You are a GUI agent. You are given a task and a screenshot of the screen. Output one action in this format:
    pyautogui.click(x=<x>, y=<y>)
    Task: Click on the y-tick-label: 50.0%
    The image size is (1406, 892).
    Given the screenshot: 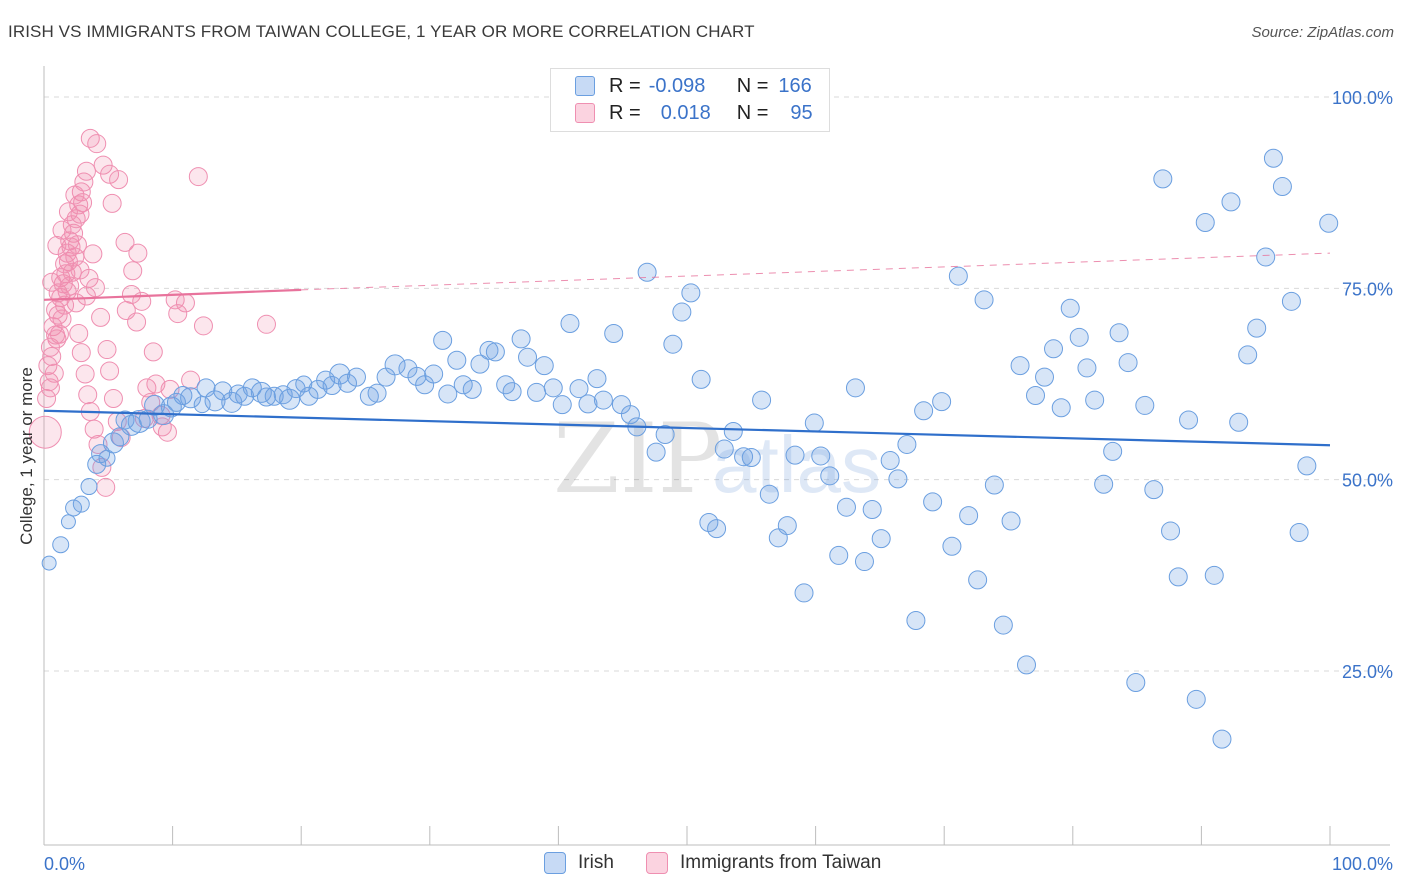 What is the action you would take?
    pyautogui.click(x=1367, y=481)
    